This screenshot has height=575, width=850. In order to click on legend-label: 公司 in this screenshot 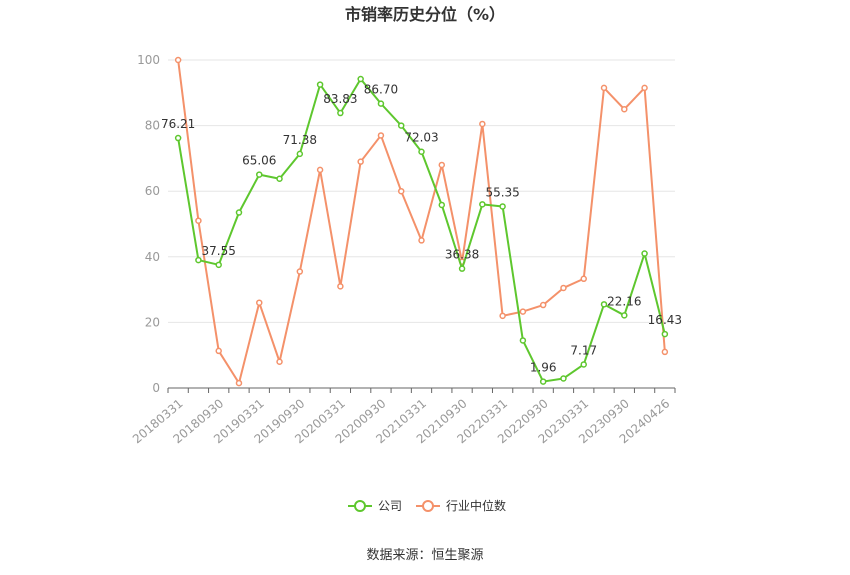, I will do `click(390, 506)`.